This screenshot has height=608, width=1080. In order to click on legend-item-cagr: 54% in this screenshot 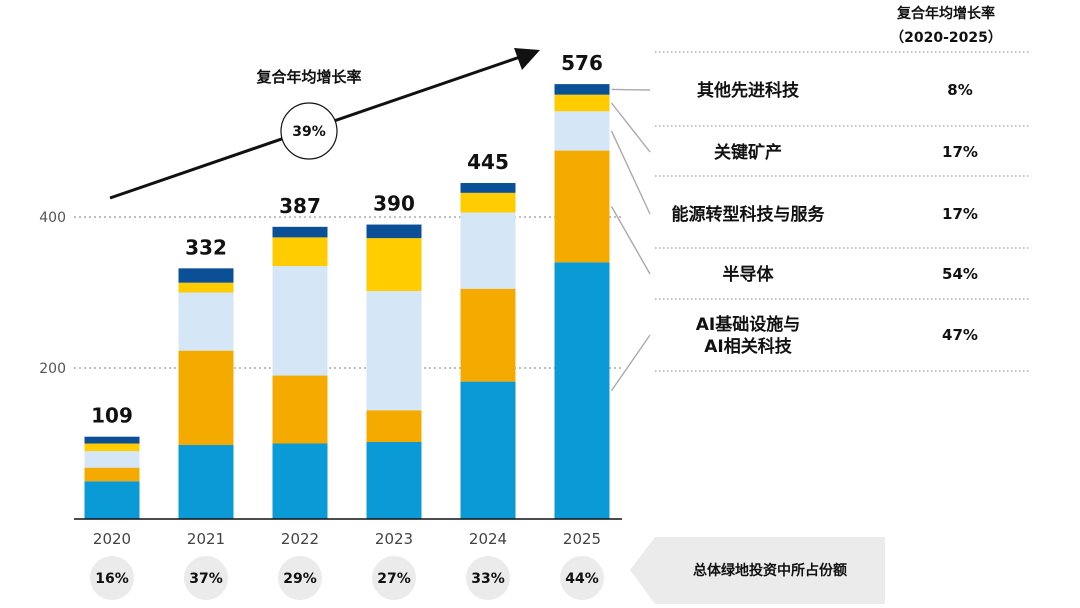, I will do `click(960, 274)`.